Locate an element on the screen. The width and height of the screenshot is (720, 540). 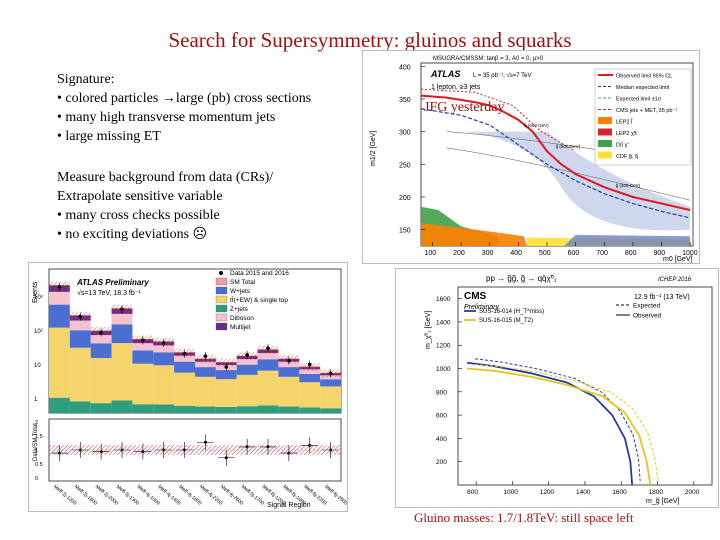
x-tick-label: 2000 is located at coordinates (692, 492).